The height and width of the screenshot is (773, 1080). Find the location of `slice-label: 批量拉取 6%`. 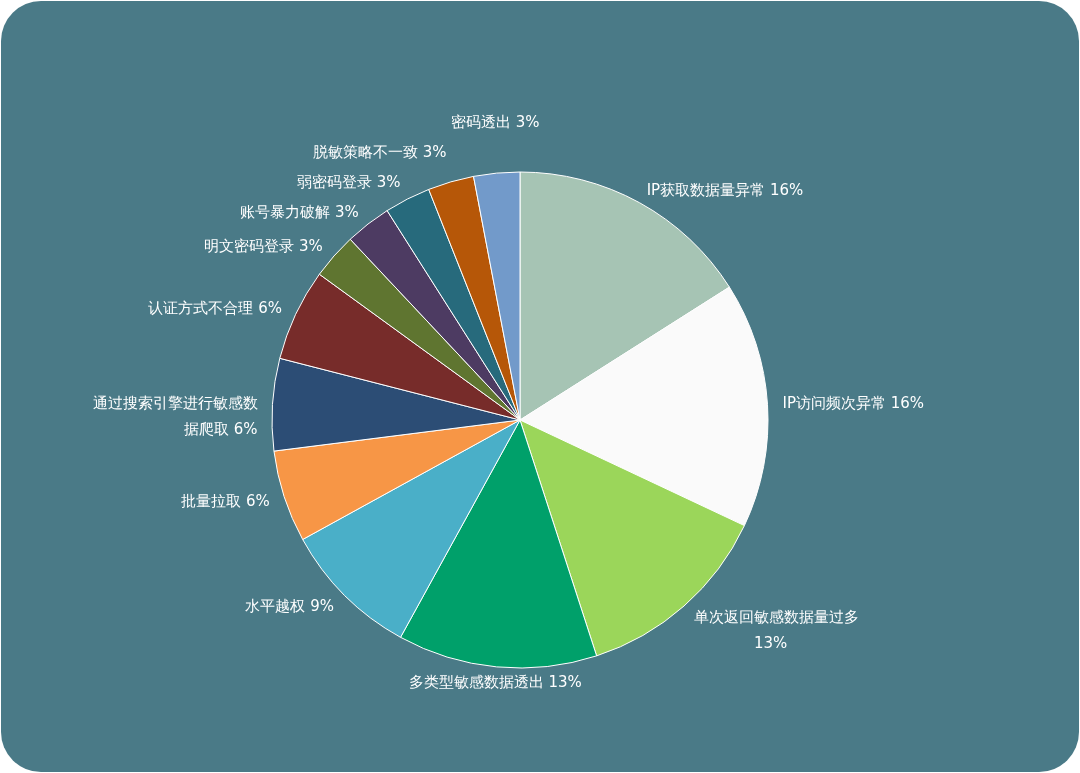

slice-label: 批量拉取 6% is located at coordinates (225, 500).